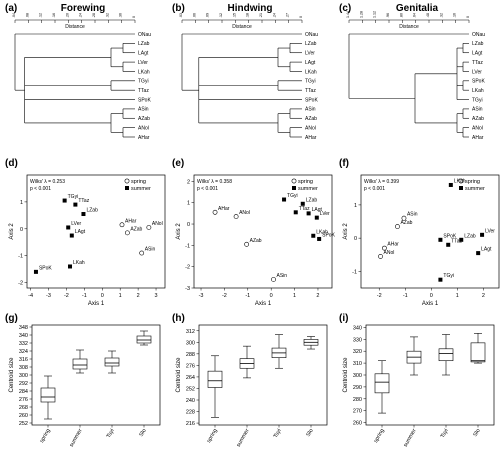 This screenshot has width=500, height=470. What do you see at coordinates (131, 221) in the screenshot?
I see `point-label: AHar` at bounding box center [131, 221].